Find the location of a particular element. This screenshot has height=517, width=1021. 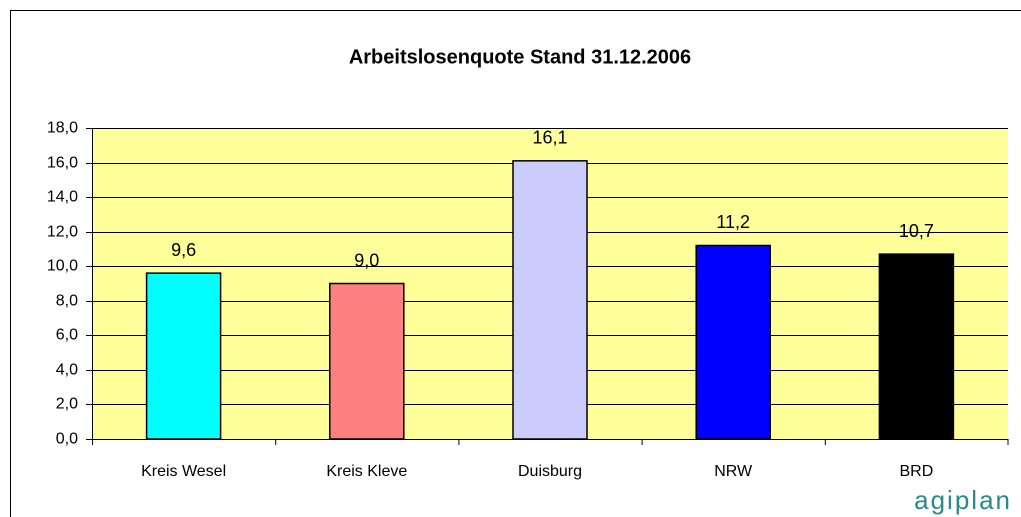

x-tick-label: BRD is located at coordinates (917, 471).